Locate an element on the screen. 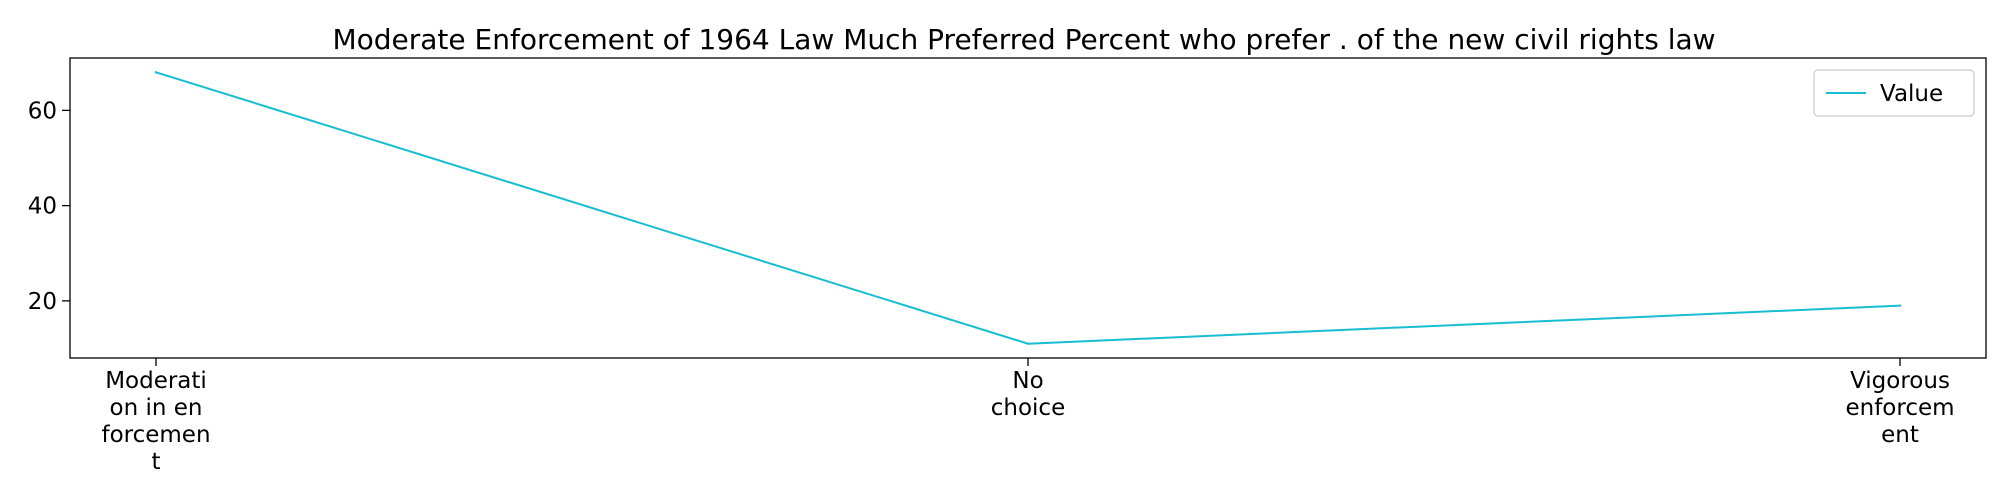 The height and width of the screenshot is (500, 2000). legend-box is located at coordinates (1894, 93).